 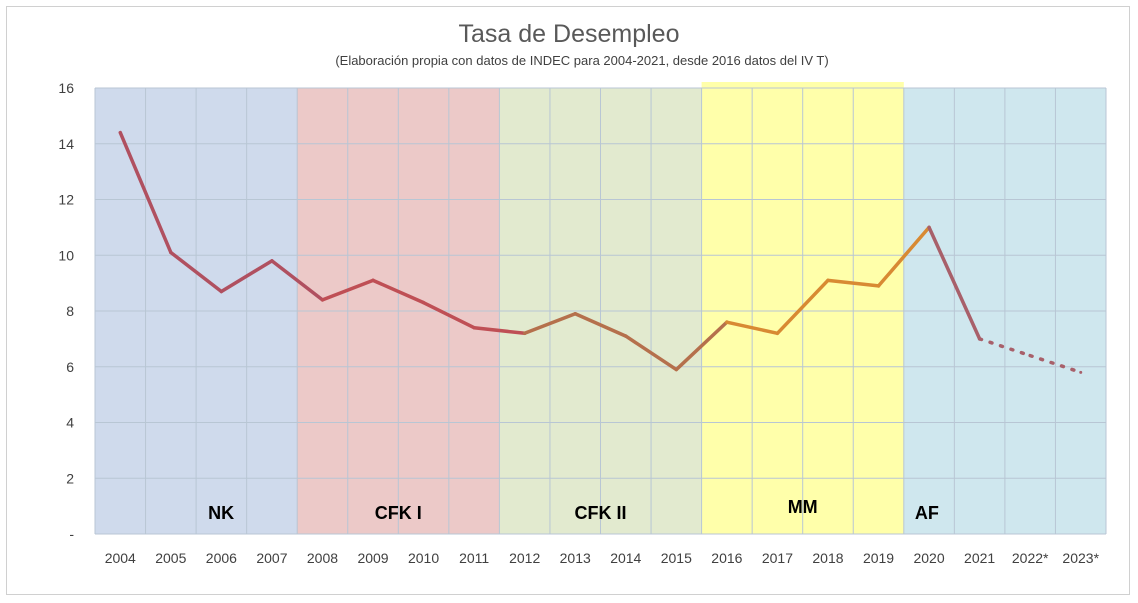 What do you see at coordinates (70, 311) in the screenshot?
I see `y-tick-label: 8` at bounding box center [70, 311].